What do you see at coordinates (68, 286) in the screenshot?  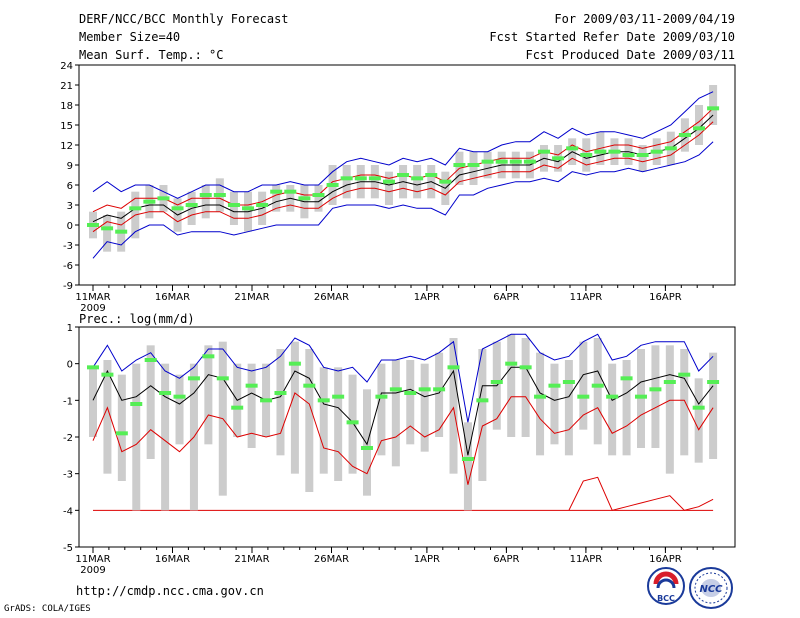 I see `y-tick-label: -9` at bounding box center [68, 286].